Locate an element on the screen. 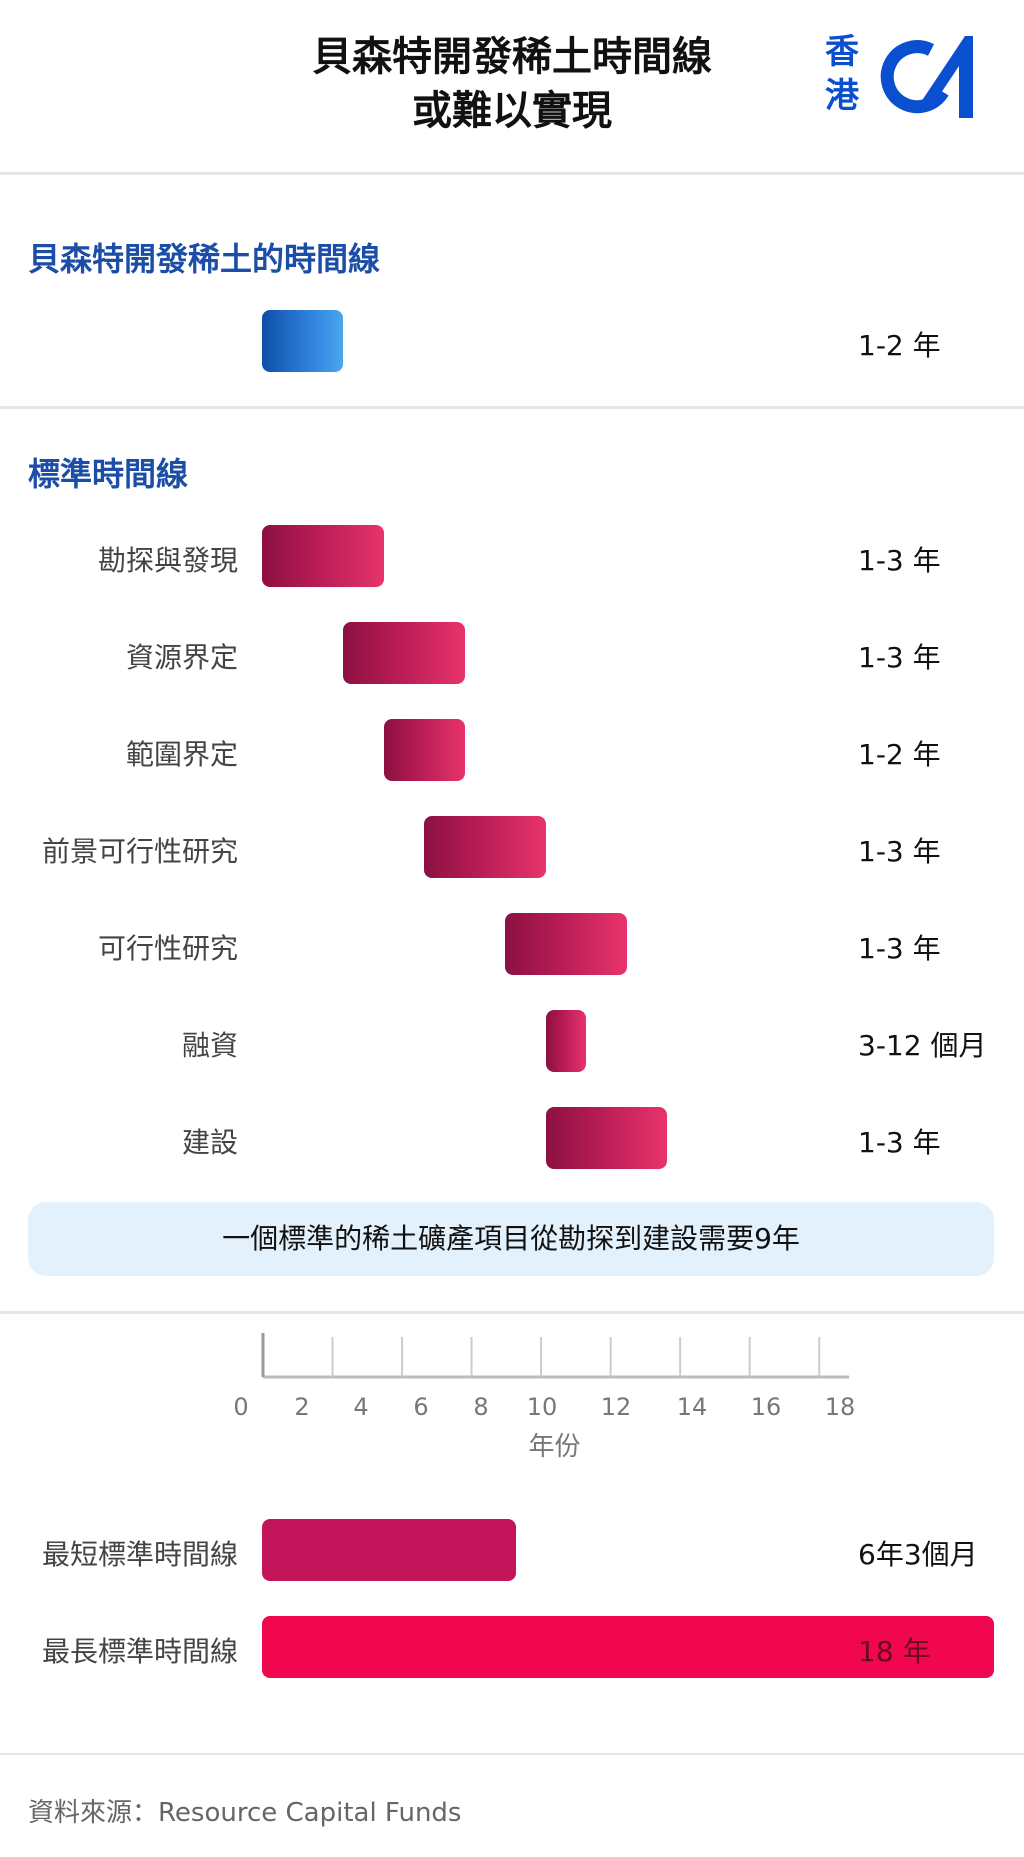 Image resolution: width=1024 pixels, height=1857 pixels. duration-label: 3-12 個月 is located at coordinates (922, 1045).